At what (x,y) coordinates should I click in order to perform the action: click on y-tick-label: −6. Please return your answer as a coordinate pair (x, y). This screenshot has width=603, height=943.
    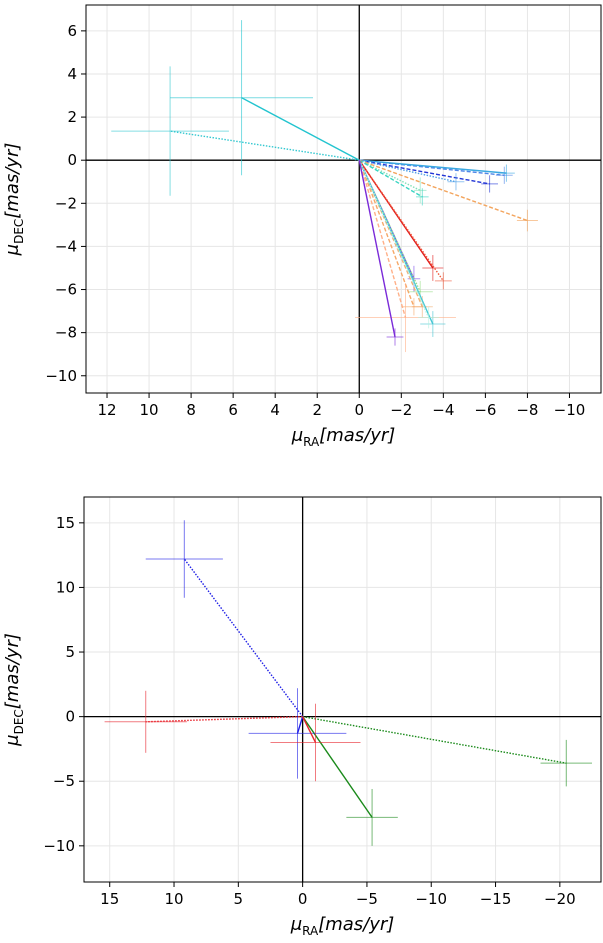
    Looking at the image, I should click on (66, 290).